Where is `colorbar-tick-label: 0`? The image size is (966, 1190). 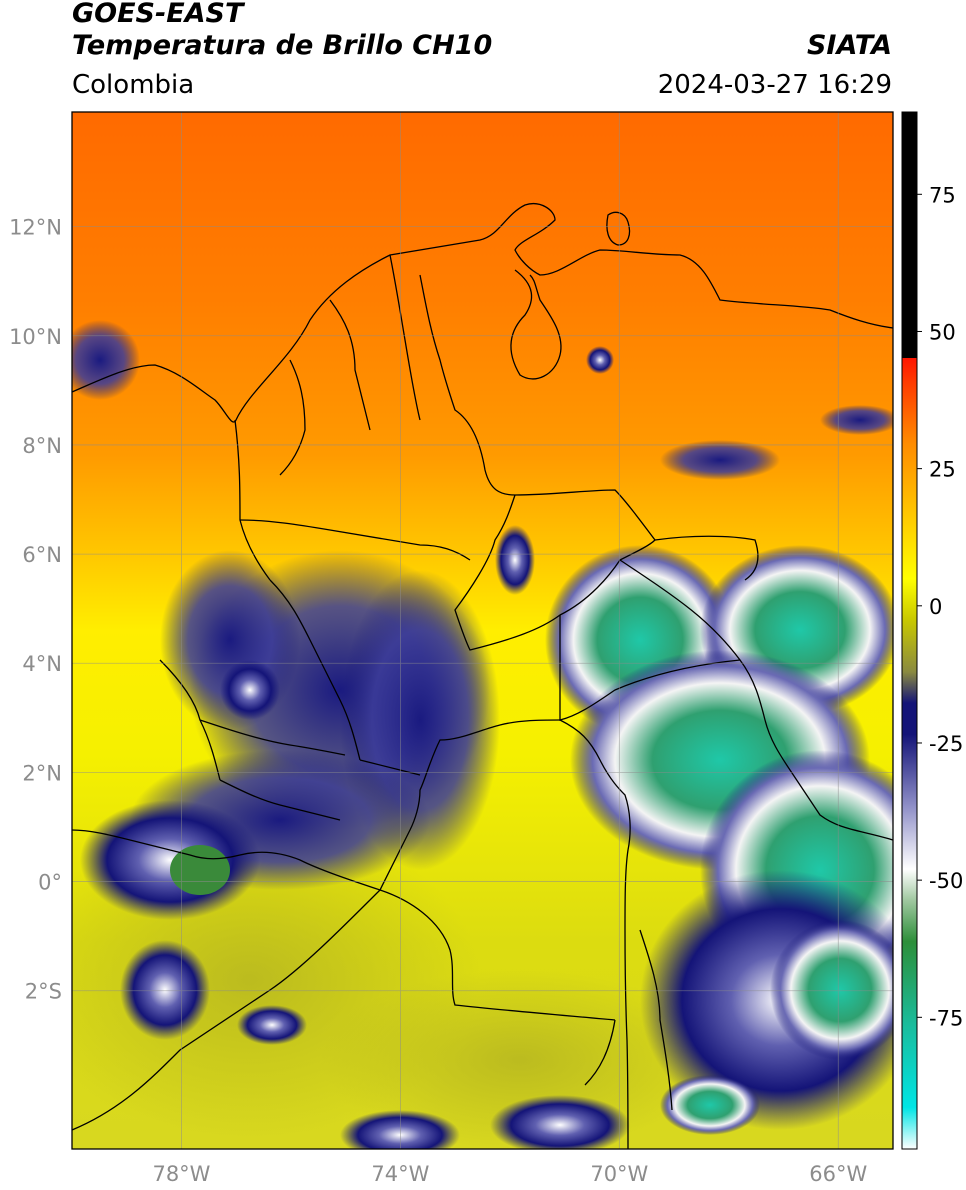
colorbar-tick-label: 0 is located at coordinates (935, 607).